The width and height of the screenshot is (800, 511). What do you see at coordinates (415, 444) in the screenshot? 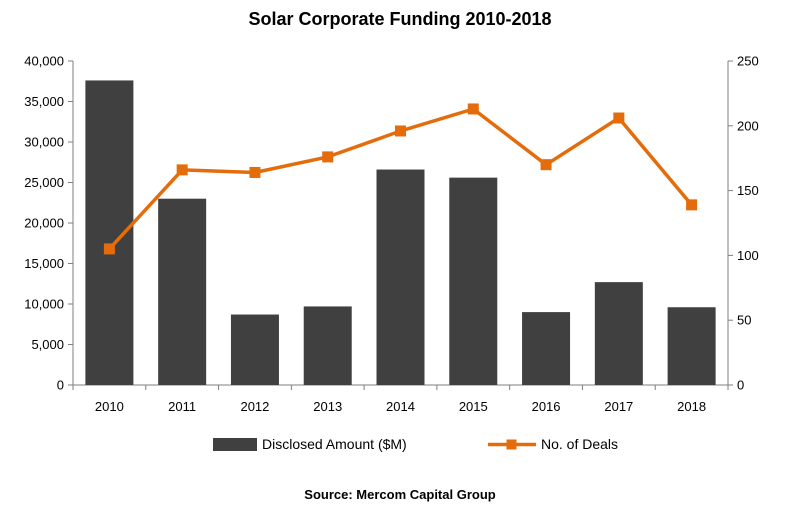
I see `legend: Disclosed Amount ($M) No. of Deals` at bounding box center [415, 444].